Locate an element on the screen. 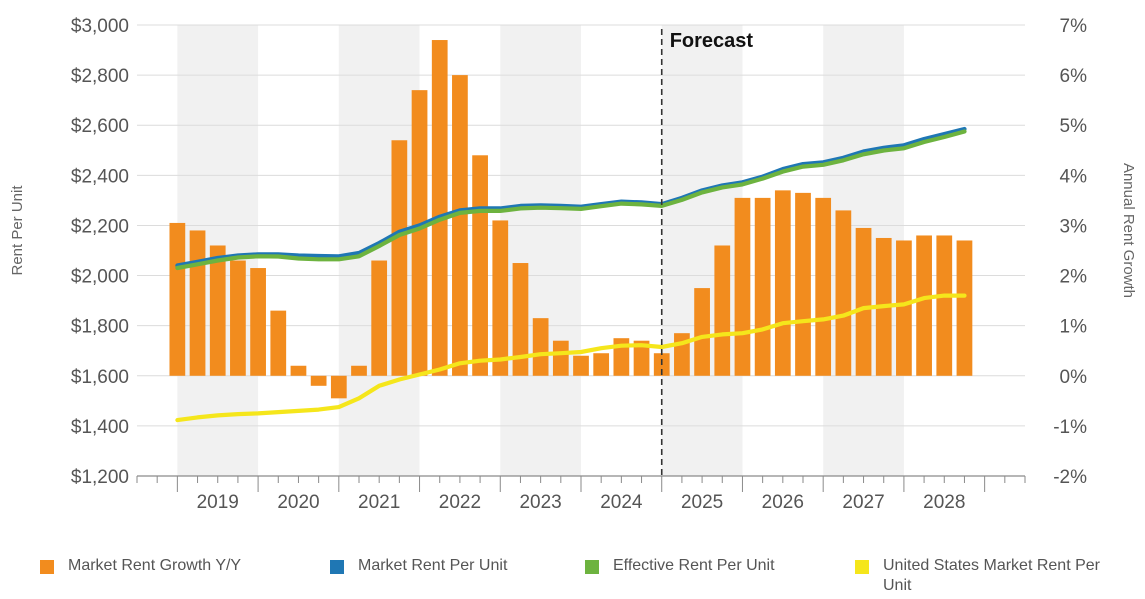 The width and height of the screenshot is (1145, 599). legend-item-us-market-rent: United States Market Rent Per Unit is located at coordinates (989, 576).